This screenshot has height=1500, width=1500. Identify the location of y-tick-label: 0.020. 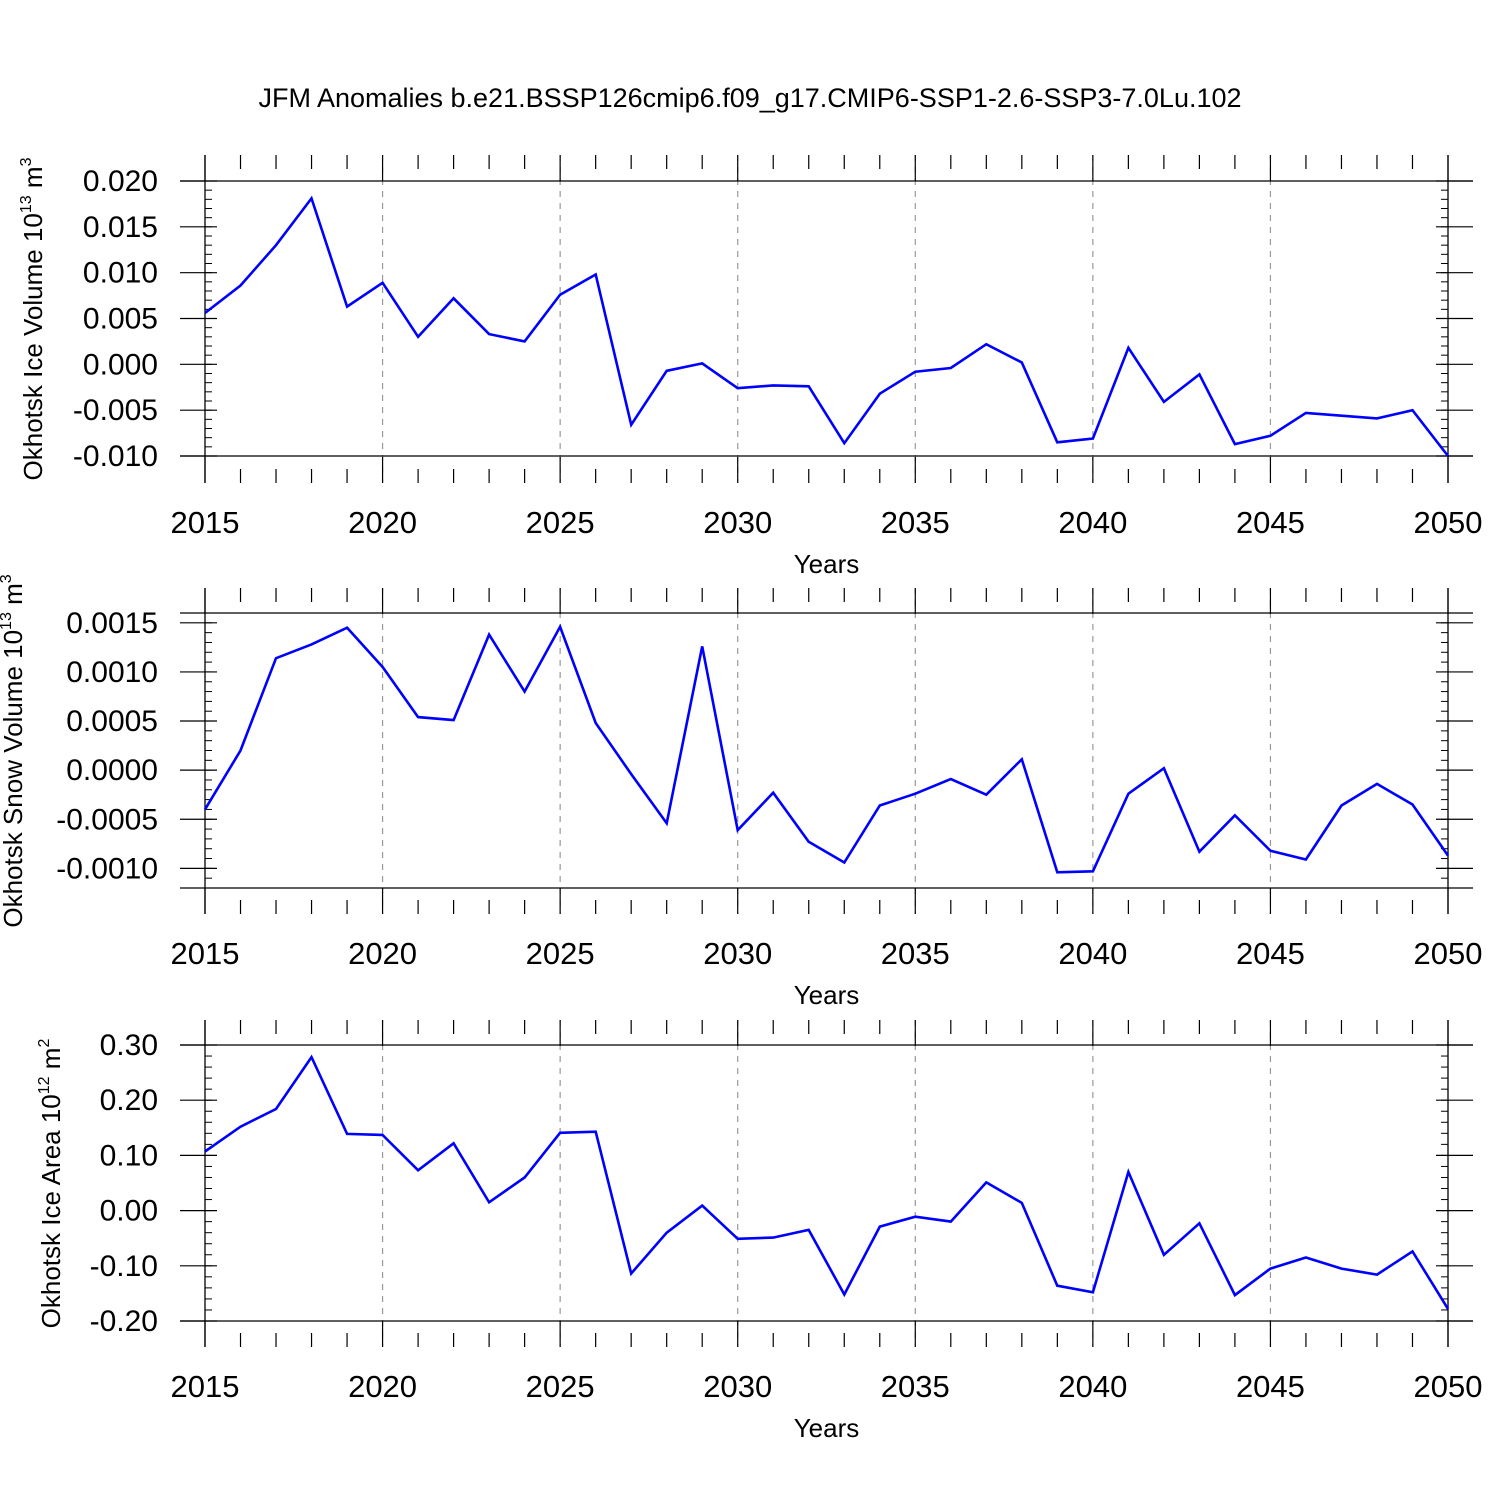
(120, 181).